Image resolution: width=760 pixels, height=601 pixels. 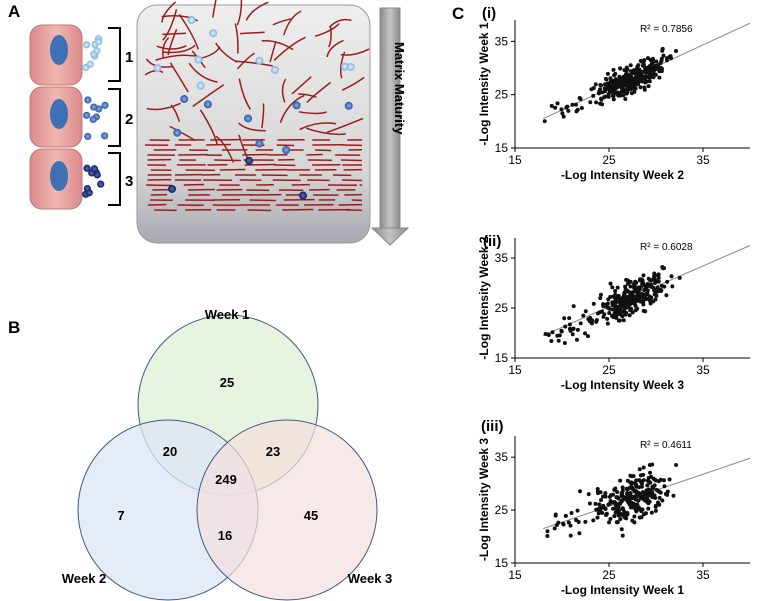 What do you see at coordinates (226, 479) in the screenshot?
I see `venn-value-all-three: 249` at bounding box center [226, 479].